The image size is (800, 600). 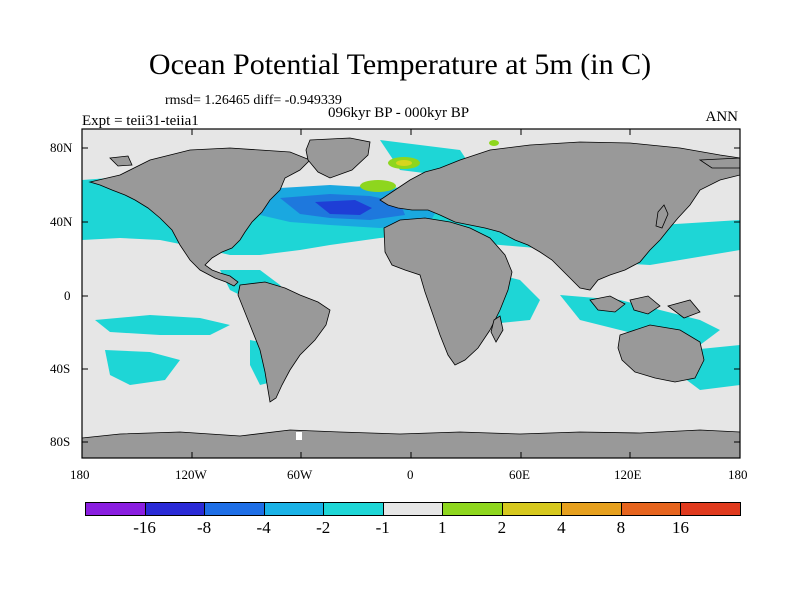 What do you see at coordinates (144, 527) in the screenshot?
I see `colorbar-label: -16` at bounding box center [144, 527].